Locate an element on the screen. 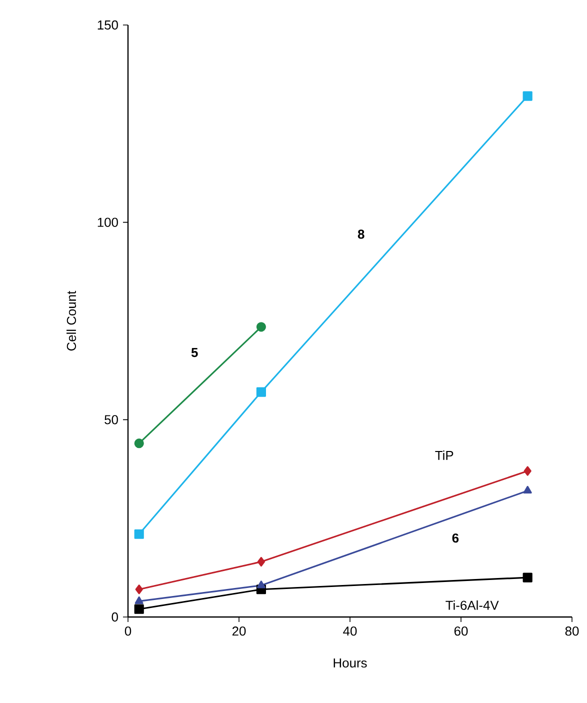 The width and height of the screenshot is (587, 703). x-tick-label: 20 is located at coordinates (239, 631).